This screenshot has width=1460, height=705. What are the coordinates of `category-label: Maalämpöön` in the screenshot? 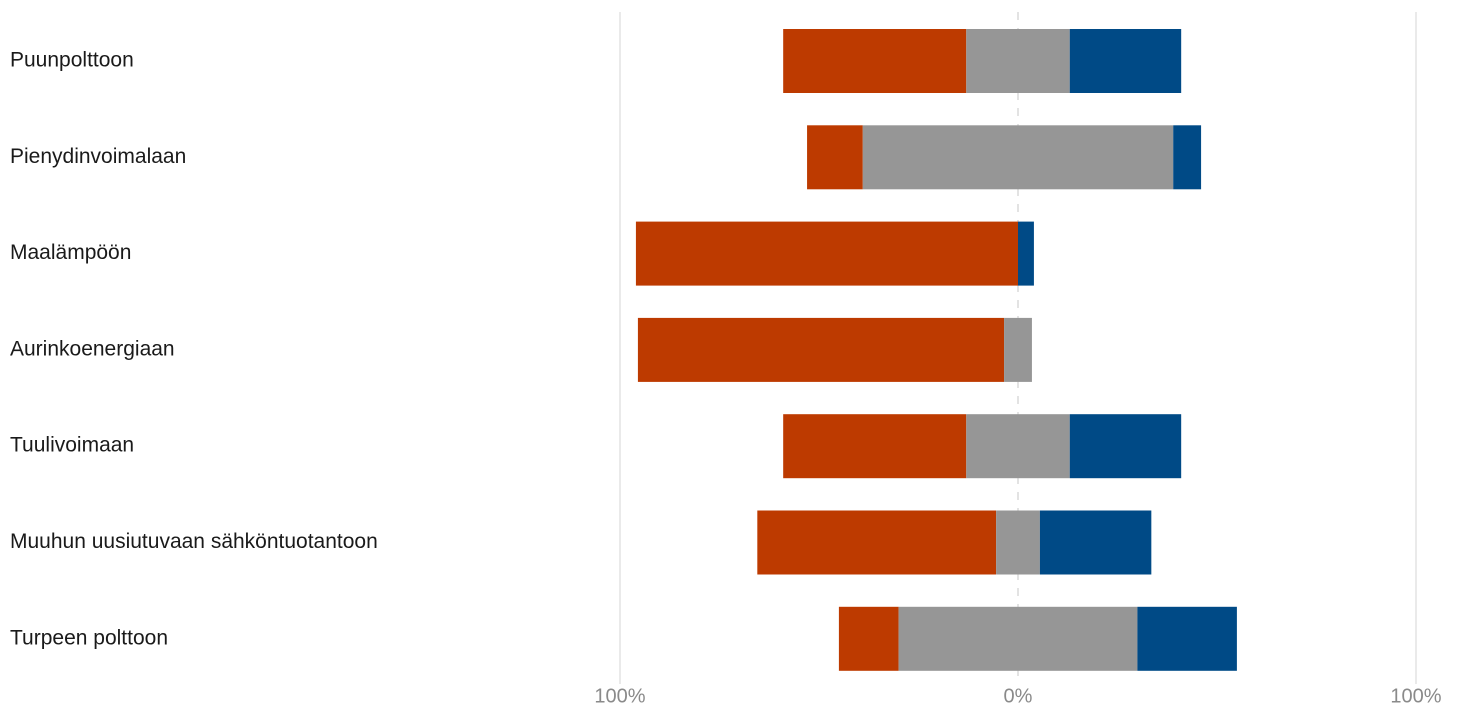 It's located at (70, 252).